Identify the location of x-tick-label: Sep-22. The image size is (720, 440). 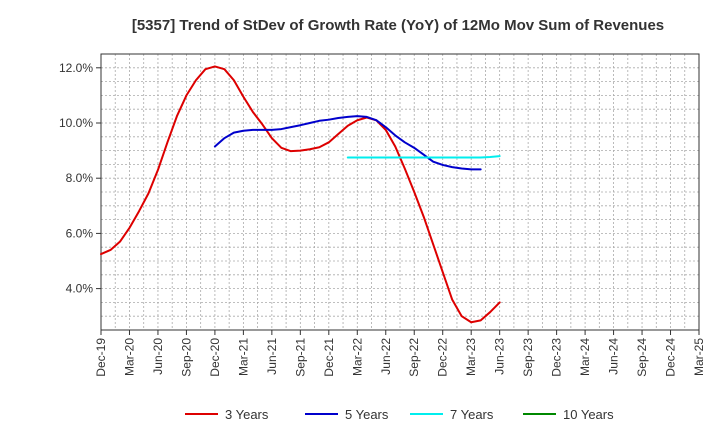
(414, 357).